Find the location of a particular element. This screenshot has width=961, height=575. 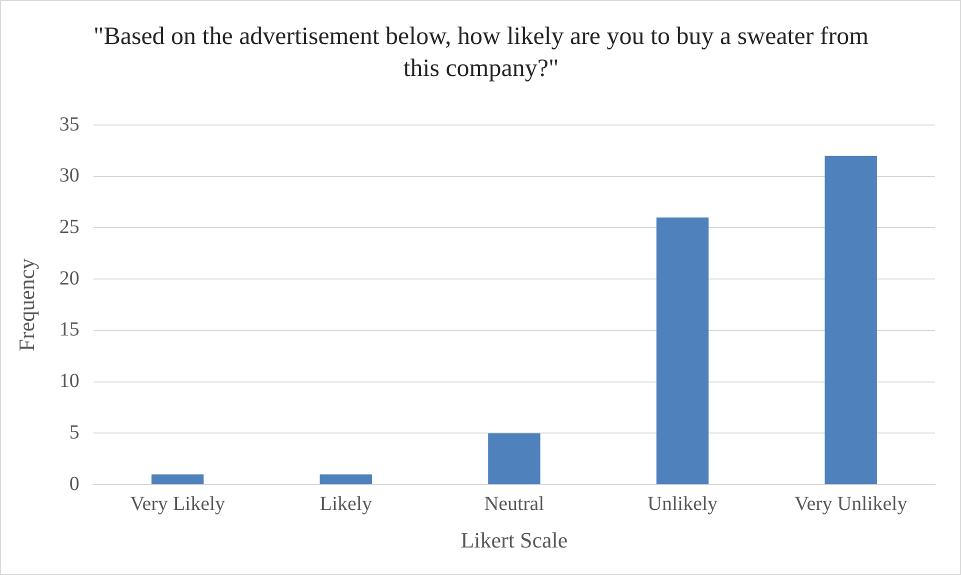

x-axis-title: Likert Scale is located at coordinates (514, 540).